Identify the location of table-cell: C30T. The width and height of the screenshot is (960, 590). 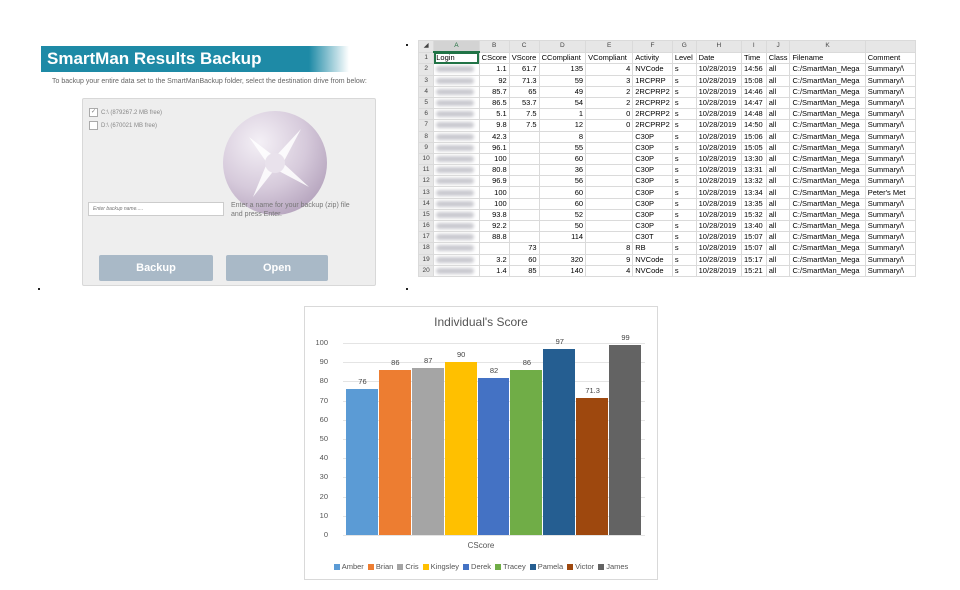
(652, 237).